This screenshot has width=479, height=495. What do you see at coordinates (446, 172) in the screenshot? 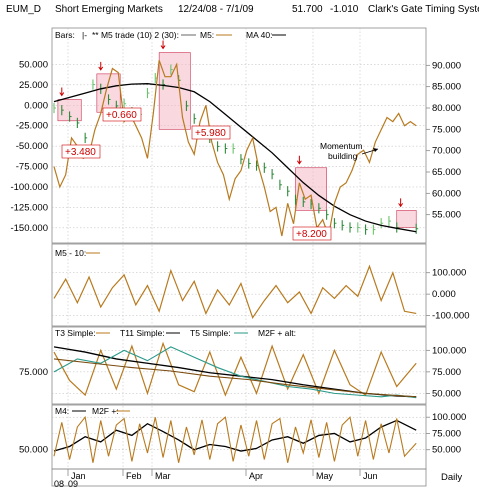
I see `right-tick-label: 65.000` at bounding box center [446, 172].